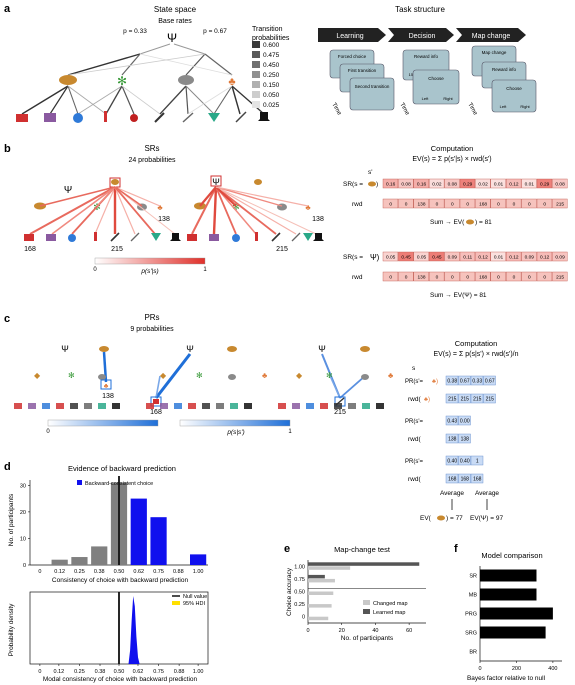 The width and height of the screenshot is (575, 685). Describe the element at coordinates (470, 380) in the screenshot. I see `pr1-cells: 0.38 0.67 0.33 0.67` at that location.